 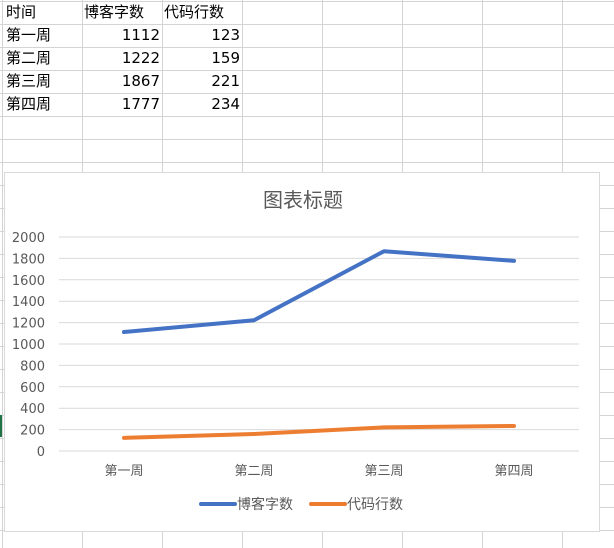 What do you see at coordinates (29, 58) in the screenshot?
I see `table-cell: 第二周` at bounding box center [29, 58].